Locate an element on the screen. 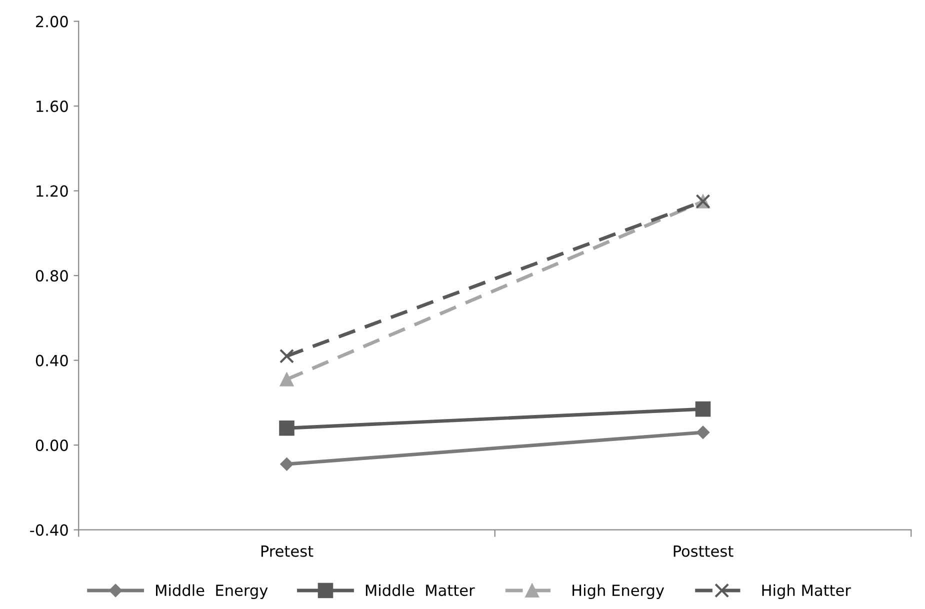 The image size is (925, 609). legend-label: High Energy is located at coordinates (618, 592).